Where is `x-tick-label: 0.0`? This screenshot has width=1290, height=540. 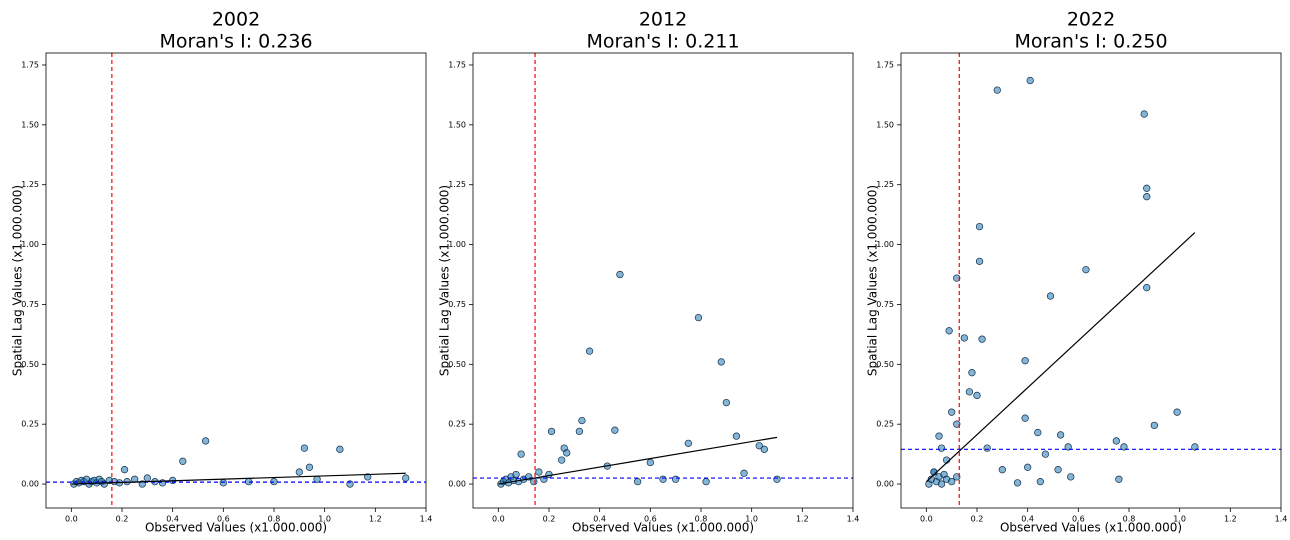 x-tick-label: 0.0 is located at coordinates (498, 519).